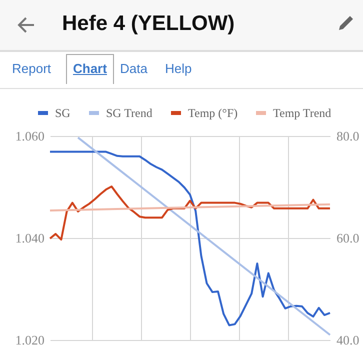 The height and width of the screenshot is (357, 363). I want to click on legend-label: SG Trend, so click(129, 113).